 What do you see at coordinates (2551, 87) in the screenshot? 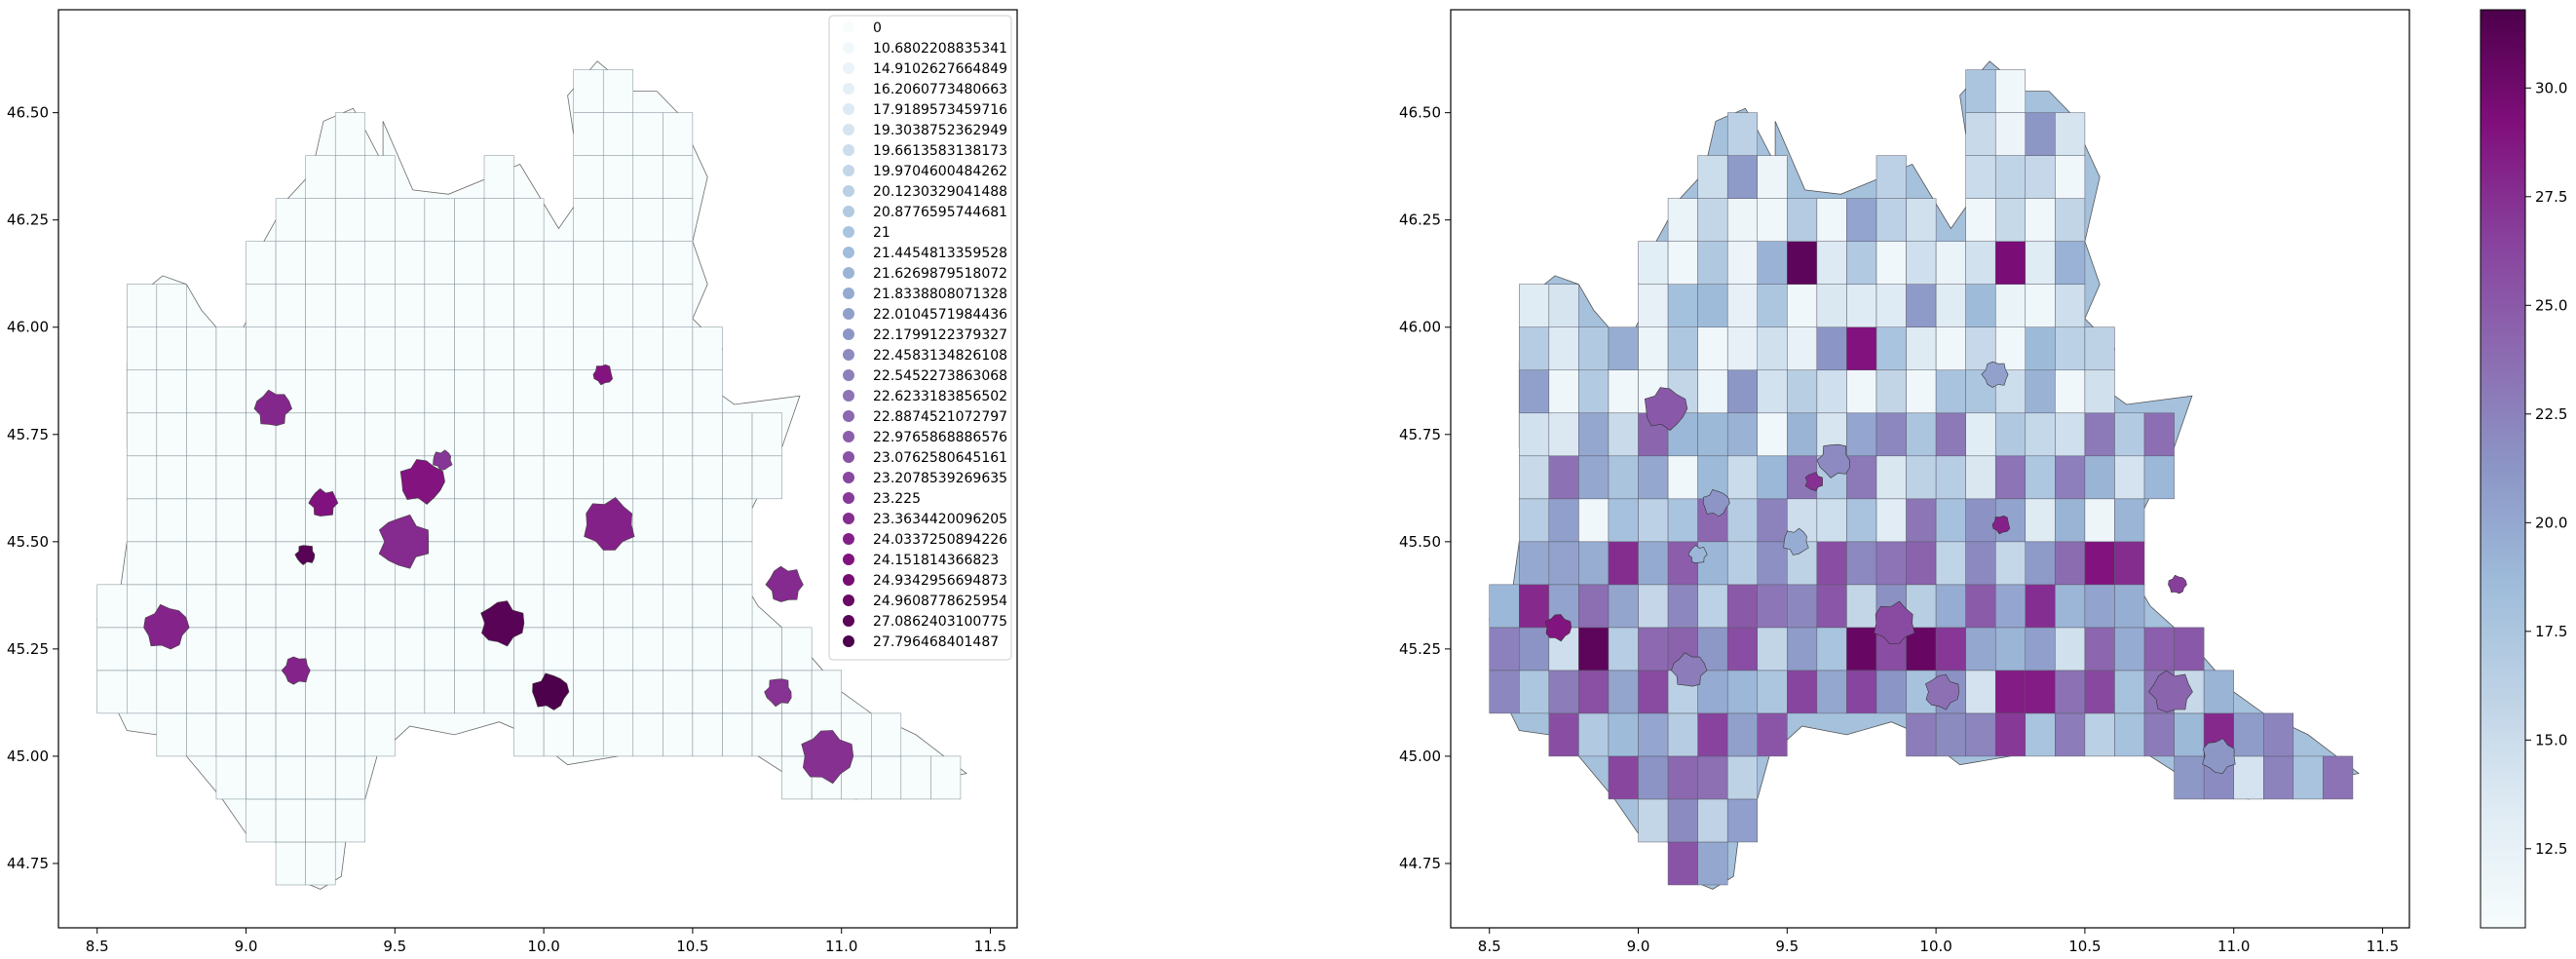
I see `colorbar-tick-label: 30.0` at bounding box center [2551, 87].